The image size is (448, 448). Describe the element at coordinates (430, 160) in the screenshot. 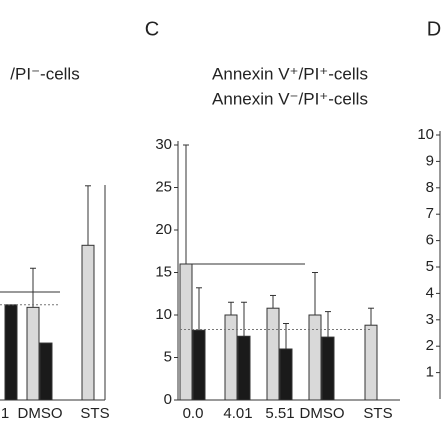

I see `y-tick-label: 9` at that location.